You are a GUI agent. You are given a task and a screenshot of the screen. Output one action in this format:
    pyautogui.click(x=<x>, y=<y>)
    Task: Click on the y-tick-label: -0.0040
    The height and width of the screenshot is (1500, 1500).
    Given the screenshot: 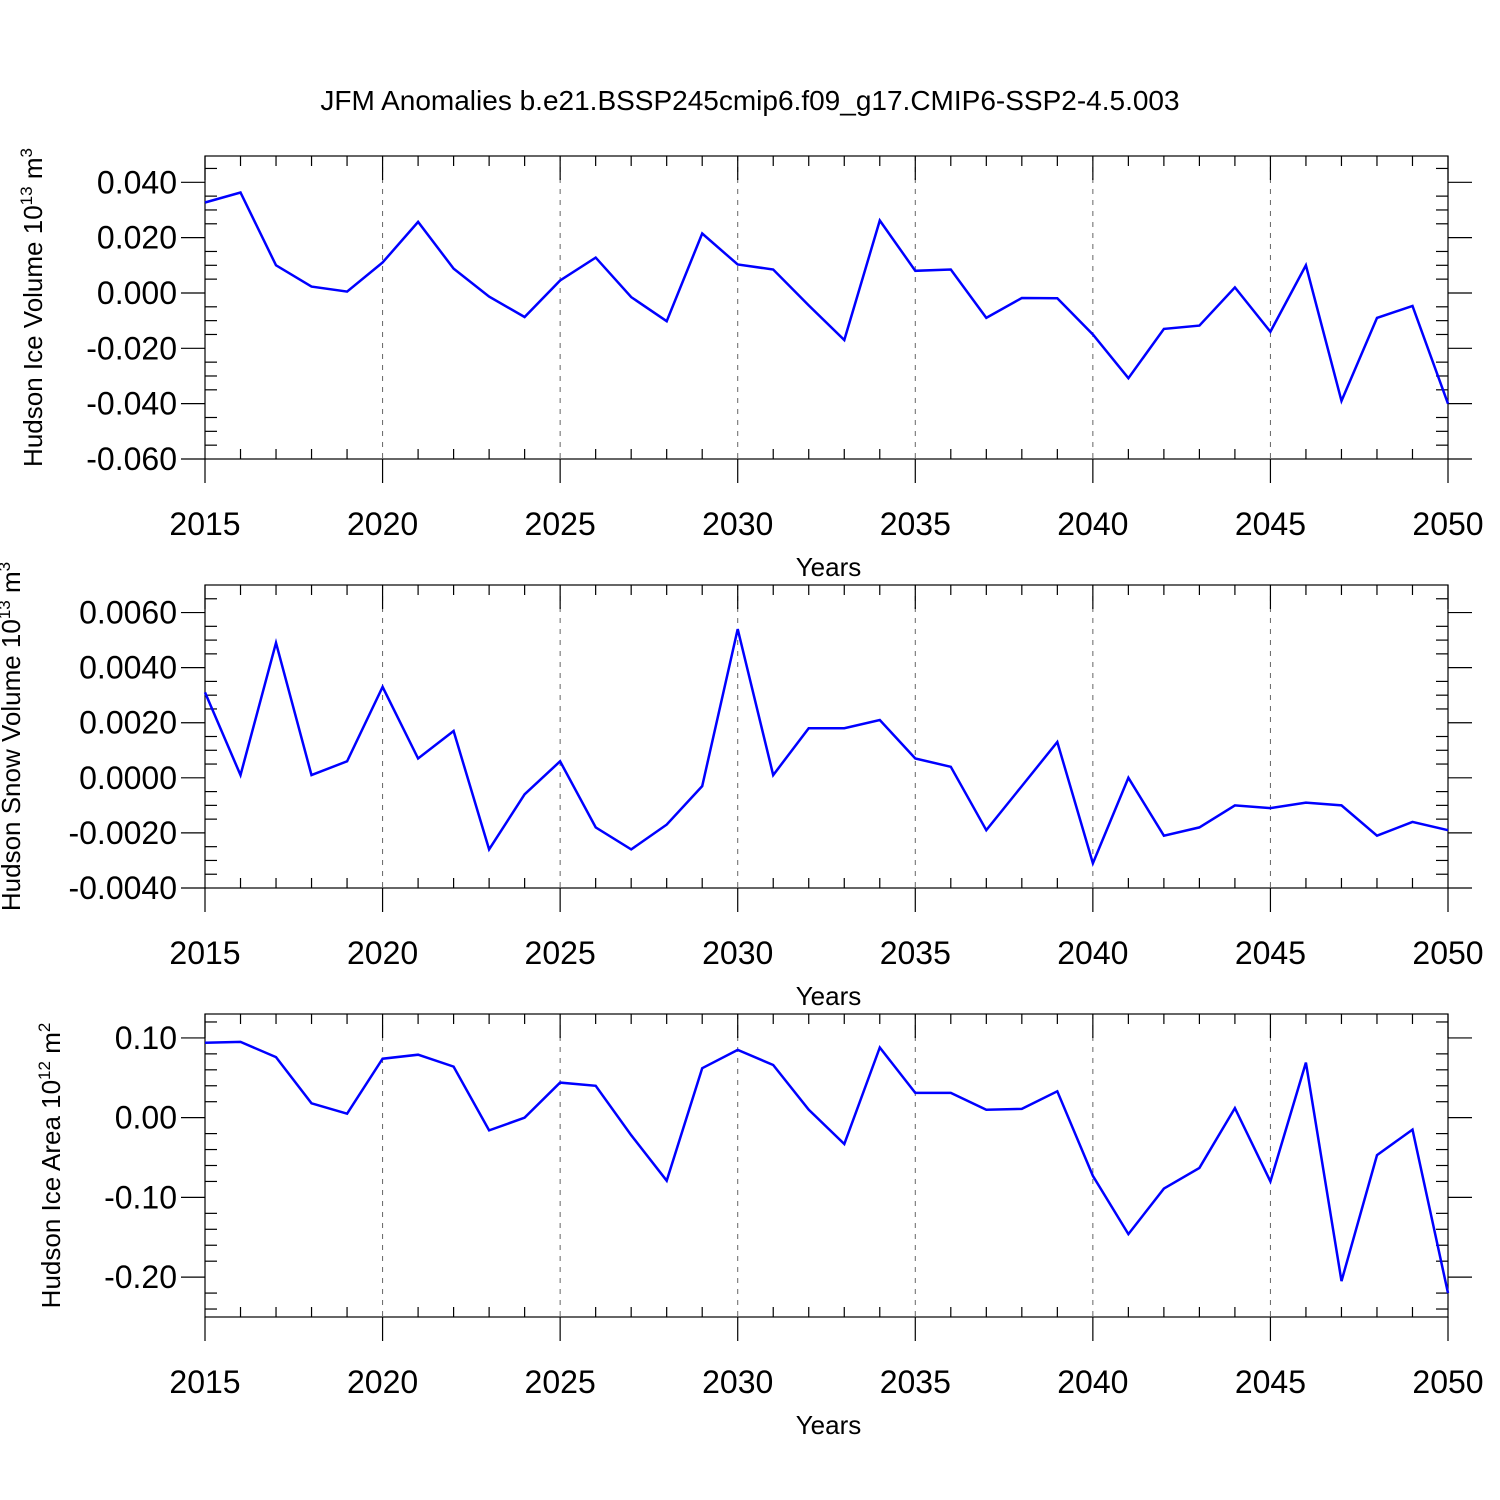 What is the action you would take?
    pyautogui.click(x=122, y=888)
    